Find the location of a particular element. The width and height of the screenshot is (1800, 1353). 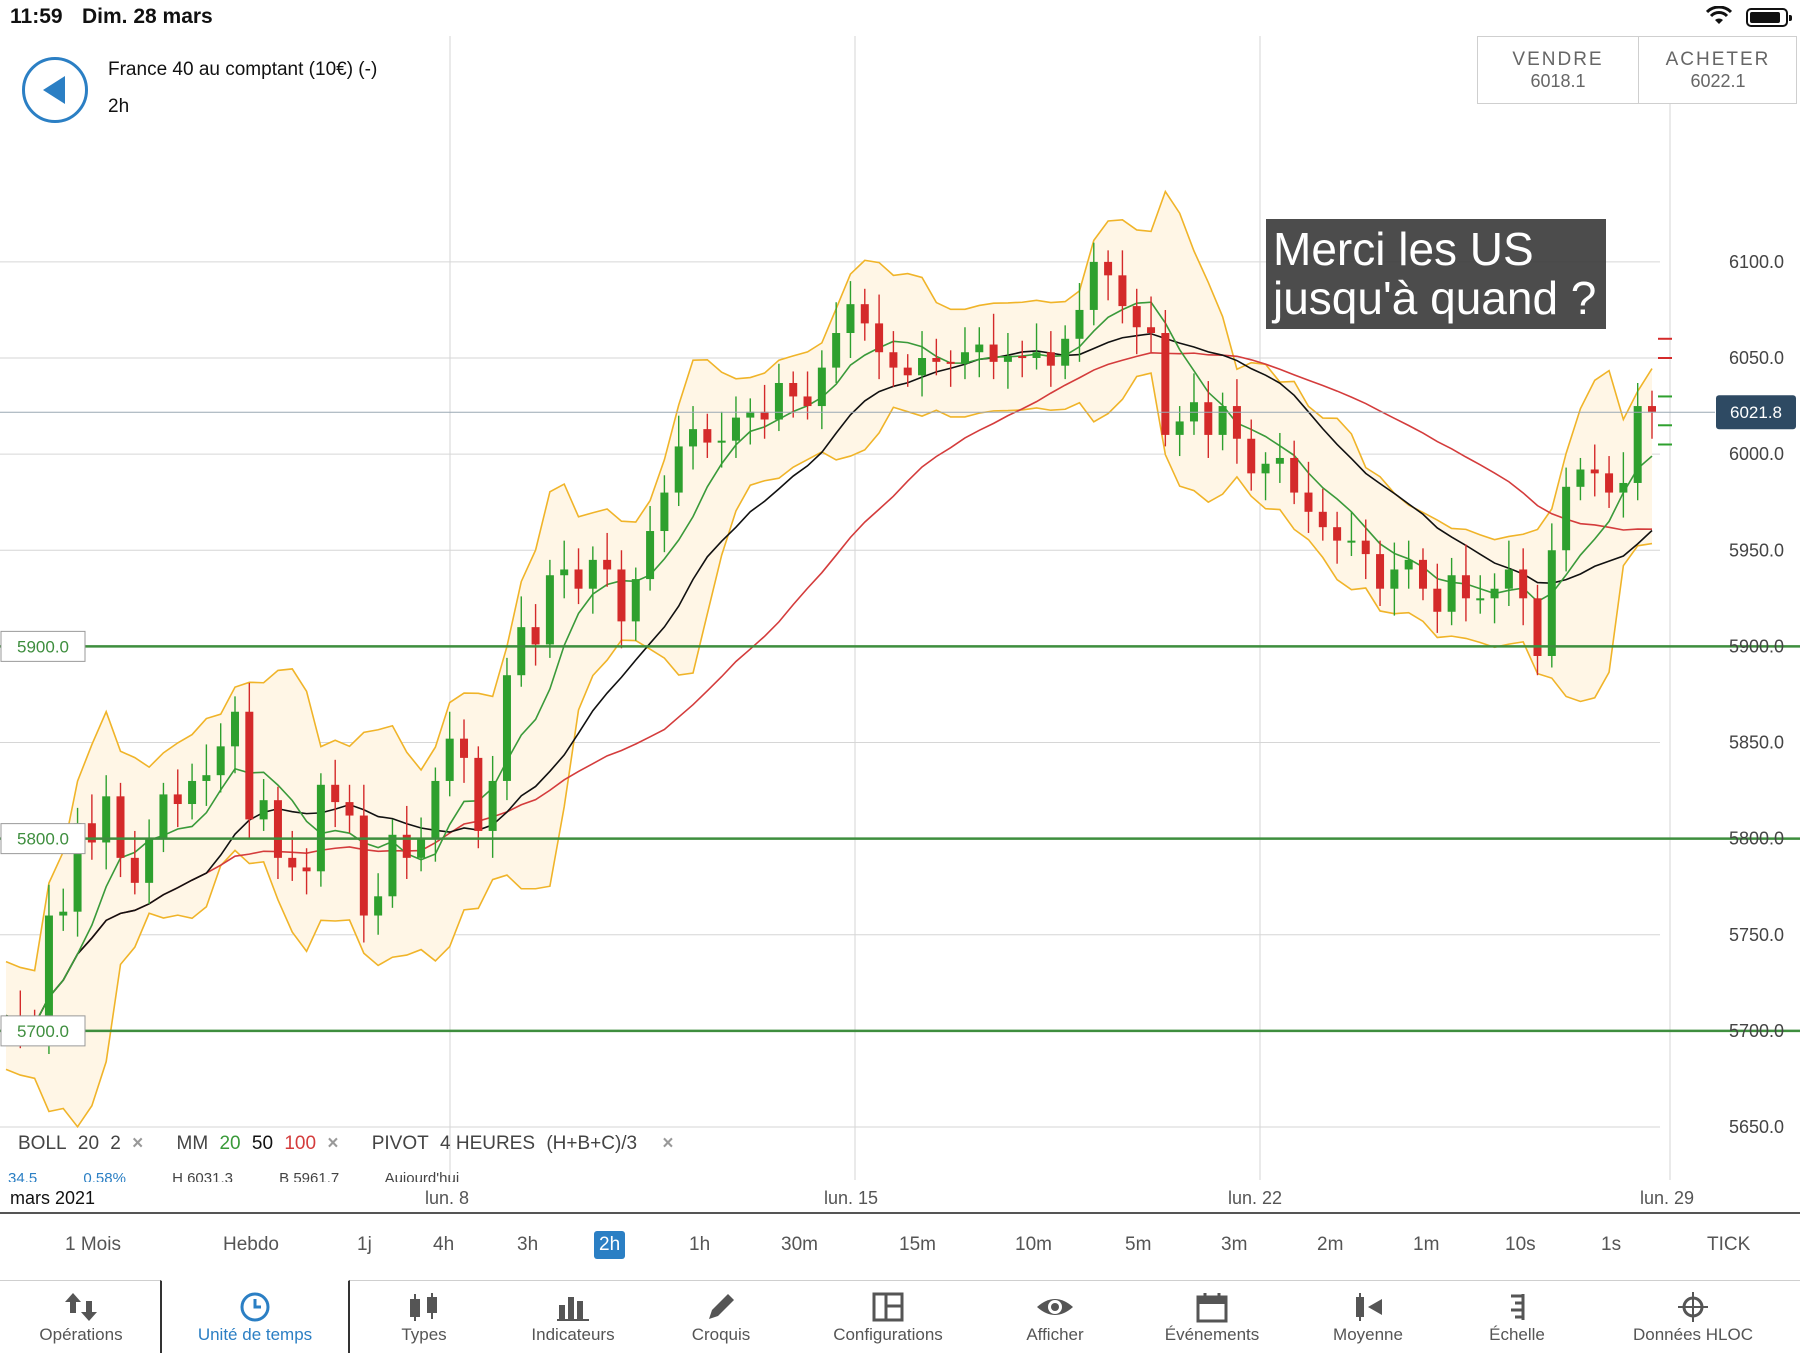

timeframe-option: 1j is located at coordinates (364, 1244).